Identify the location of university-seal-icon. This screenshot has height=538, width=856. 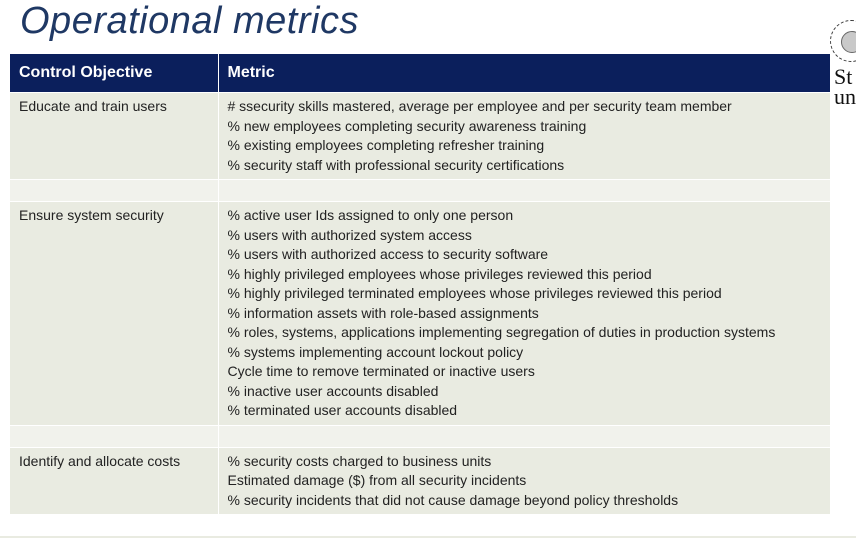
(843, 41).